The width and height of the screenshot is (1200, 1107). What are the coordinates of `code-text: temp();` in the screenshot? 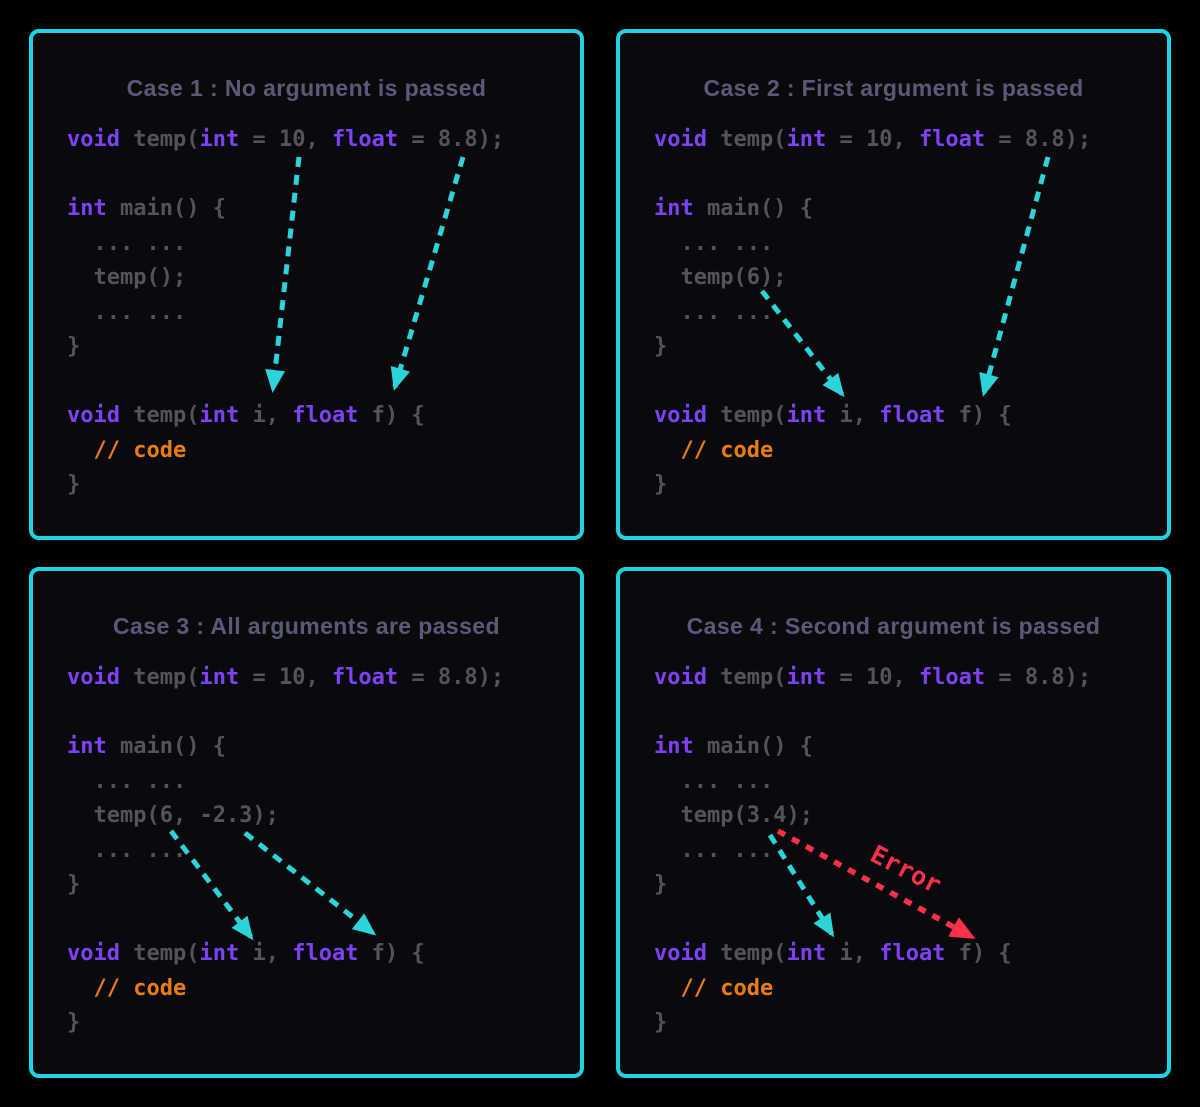 It's located at (127, 277).